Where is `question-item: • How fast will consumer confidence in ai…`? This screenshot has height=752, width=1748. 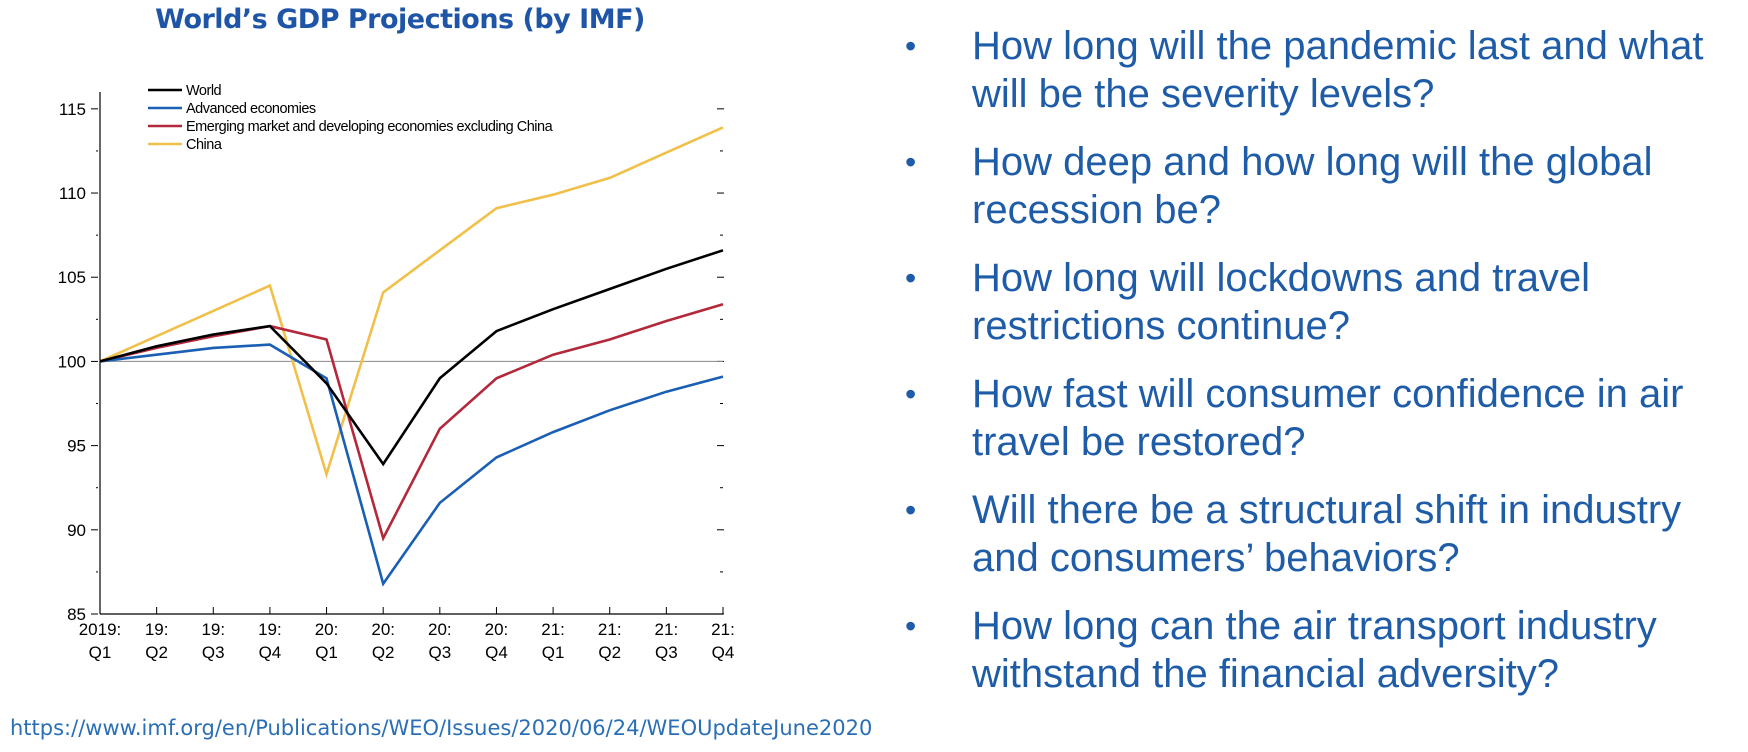 question-item: • How fast will consumer confidence in ai… is located at coordinates (1325, 418).